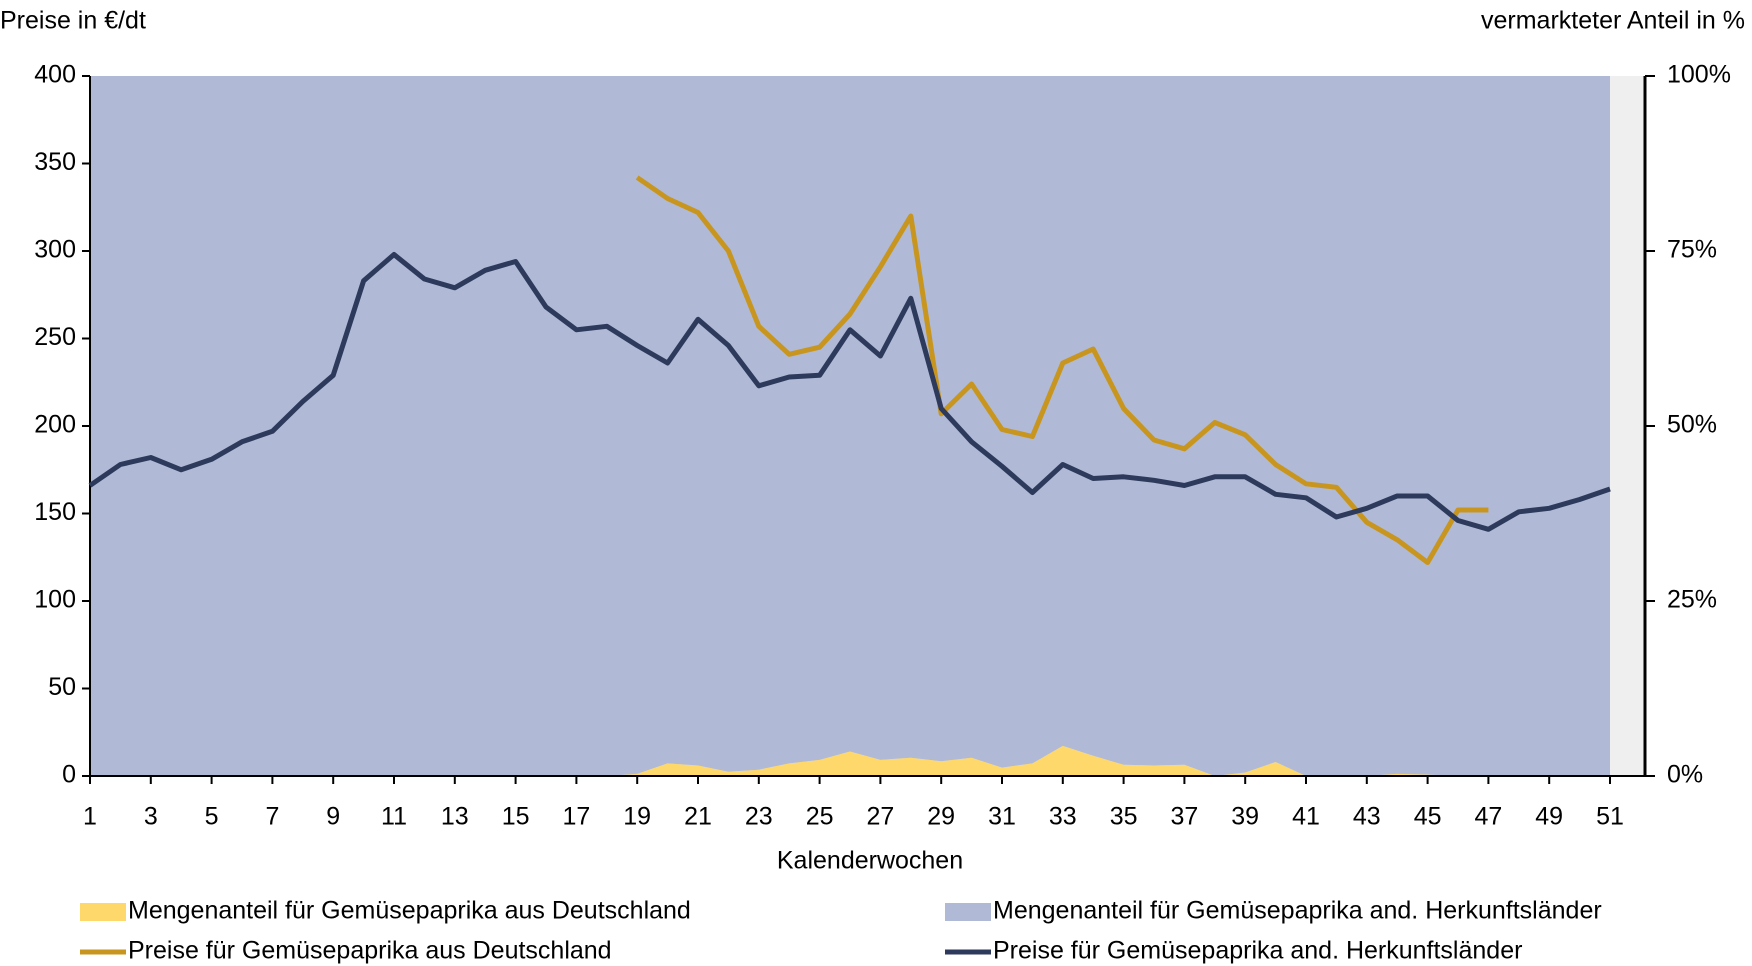  I want to click on x-tick-label: 35, so click(1124, 817).